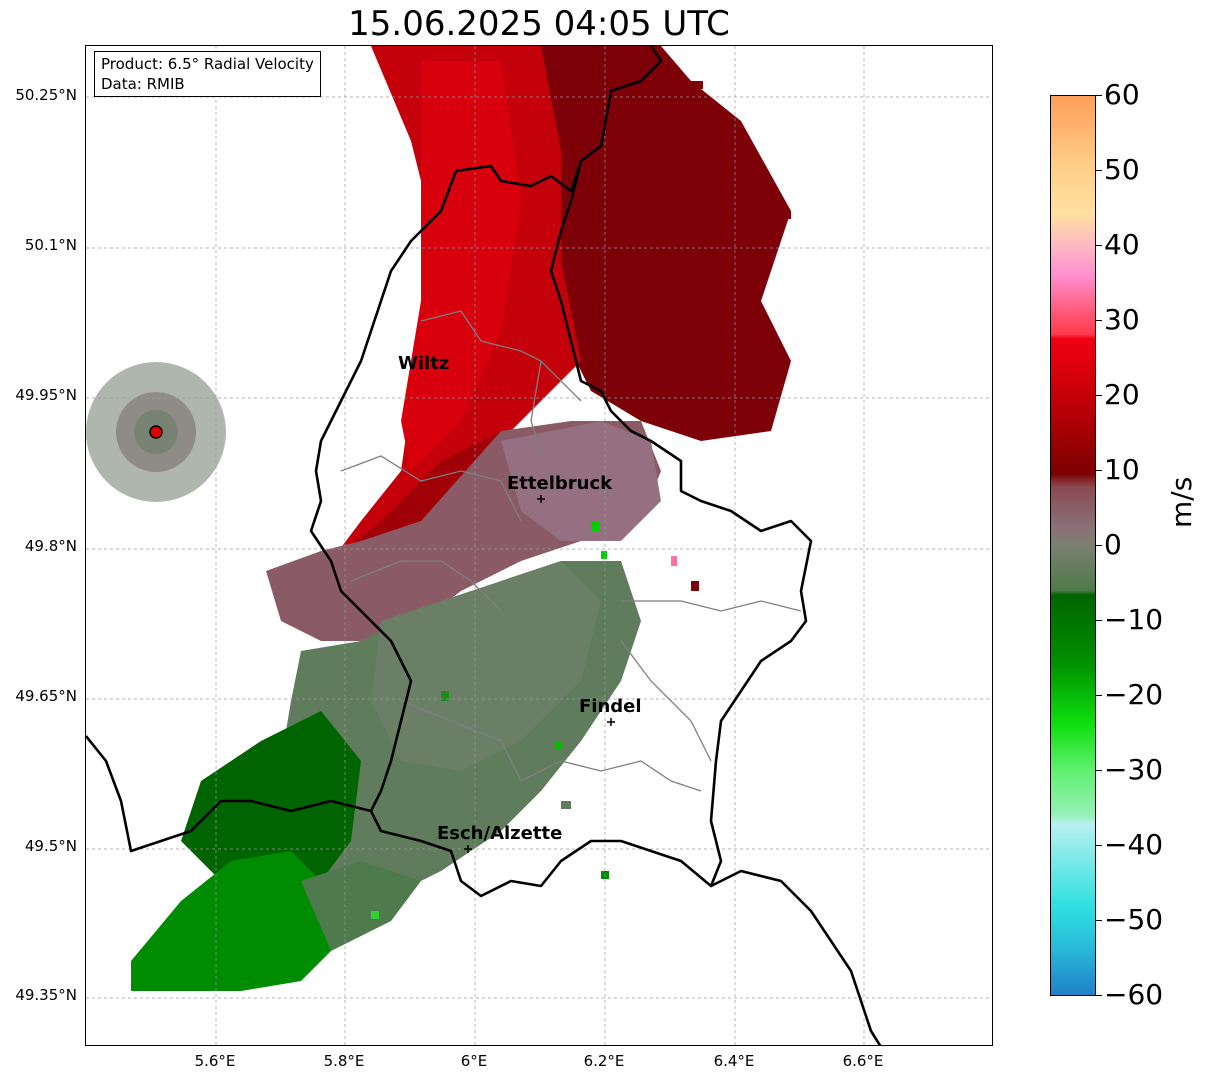 This screenshot has width=1207, height=1081. I want to click on lat-tick-label: 49.95°N, so click(46, 395).